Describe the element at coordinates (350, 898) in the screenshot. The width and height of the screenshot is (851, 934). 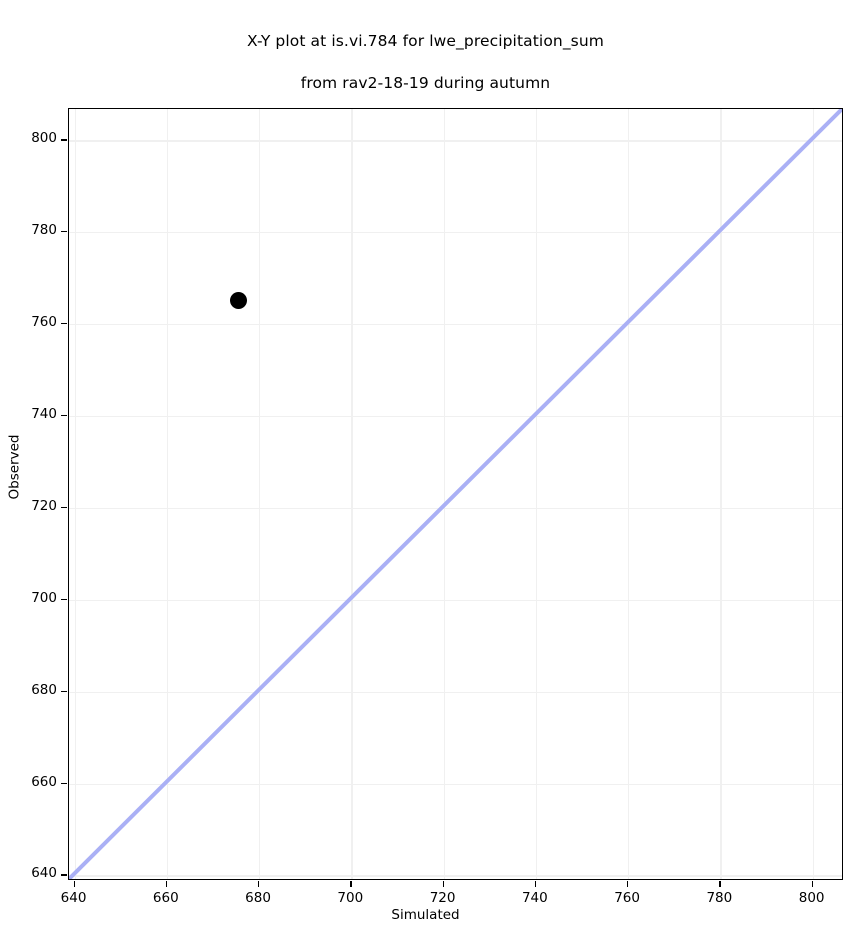
I see `x-axis-tick-label: 700` at that location.